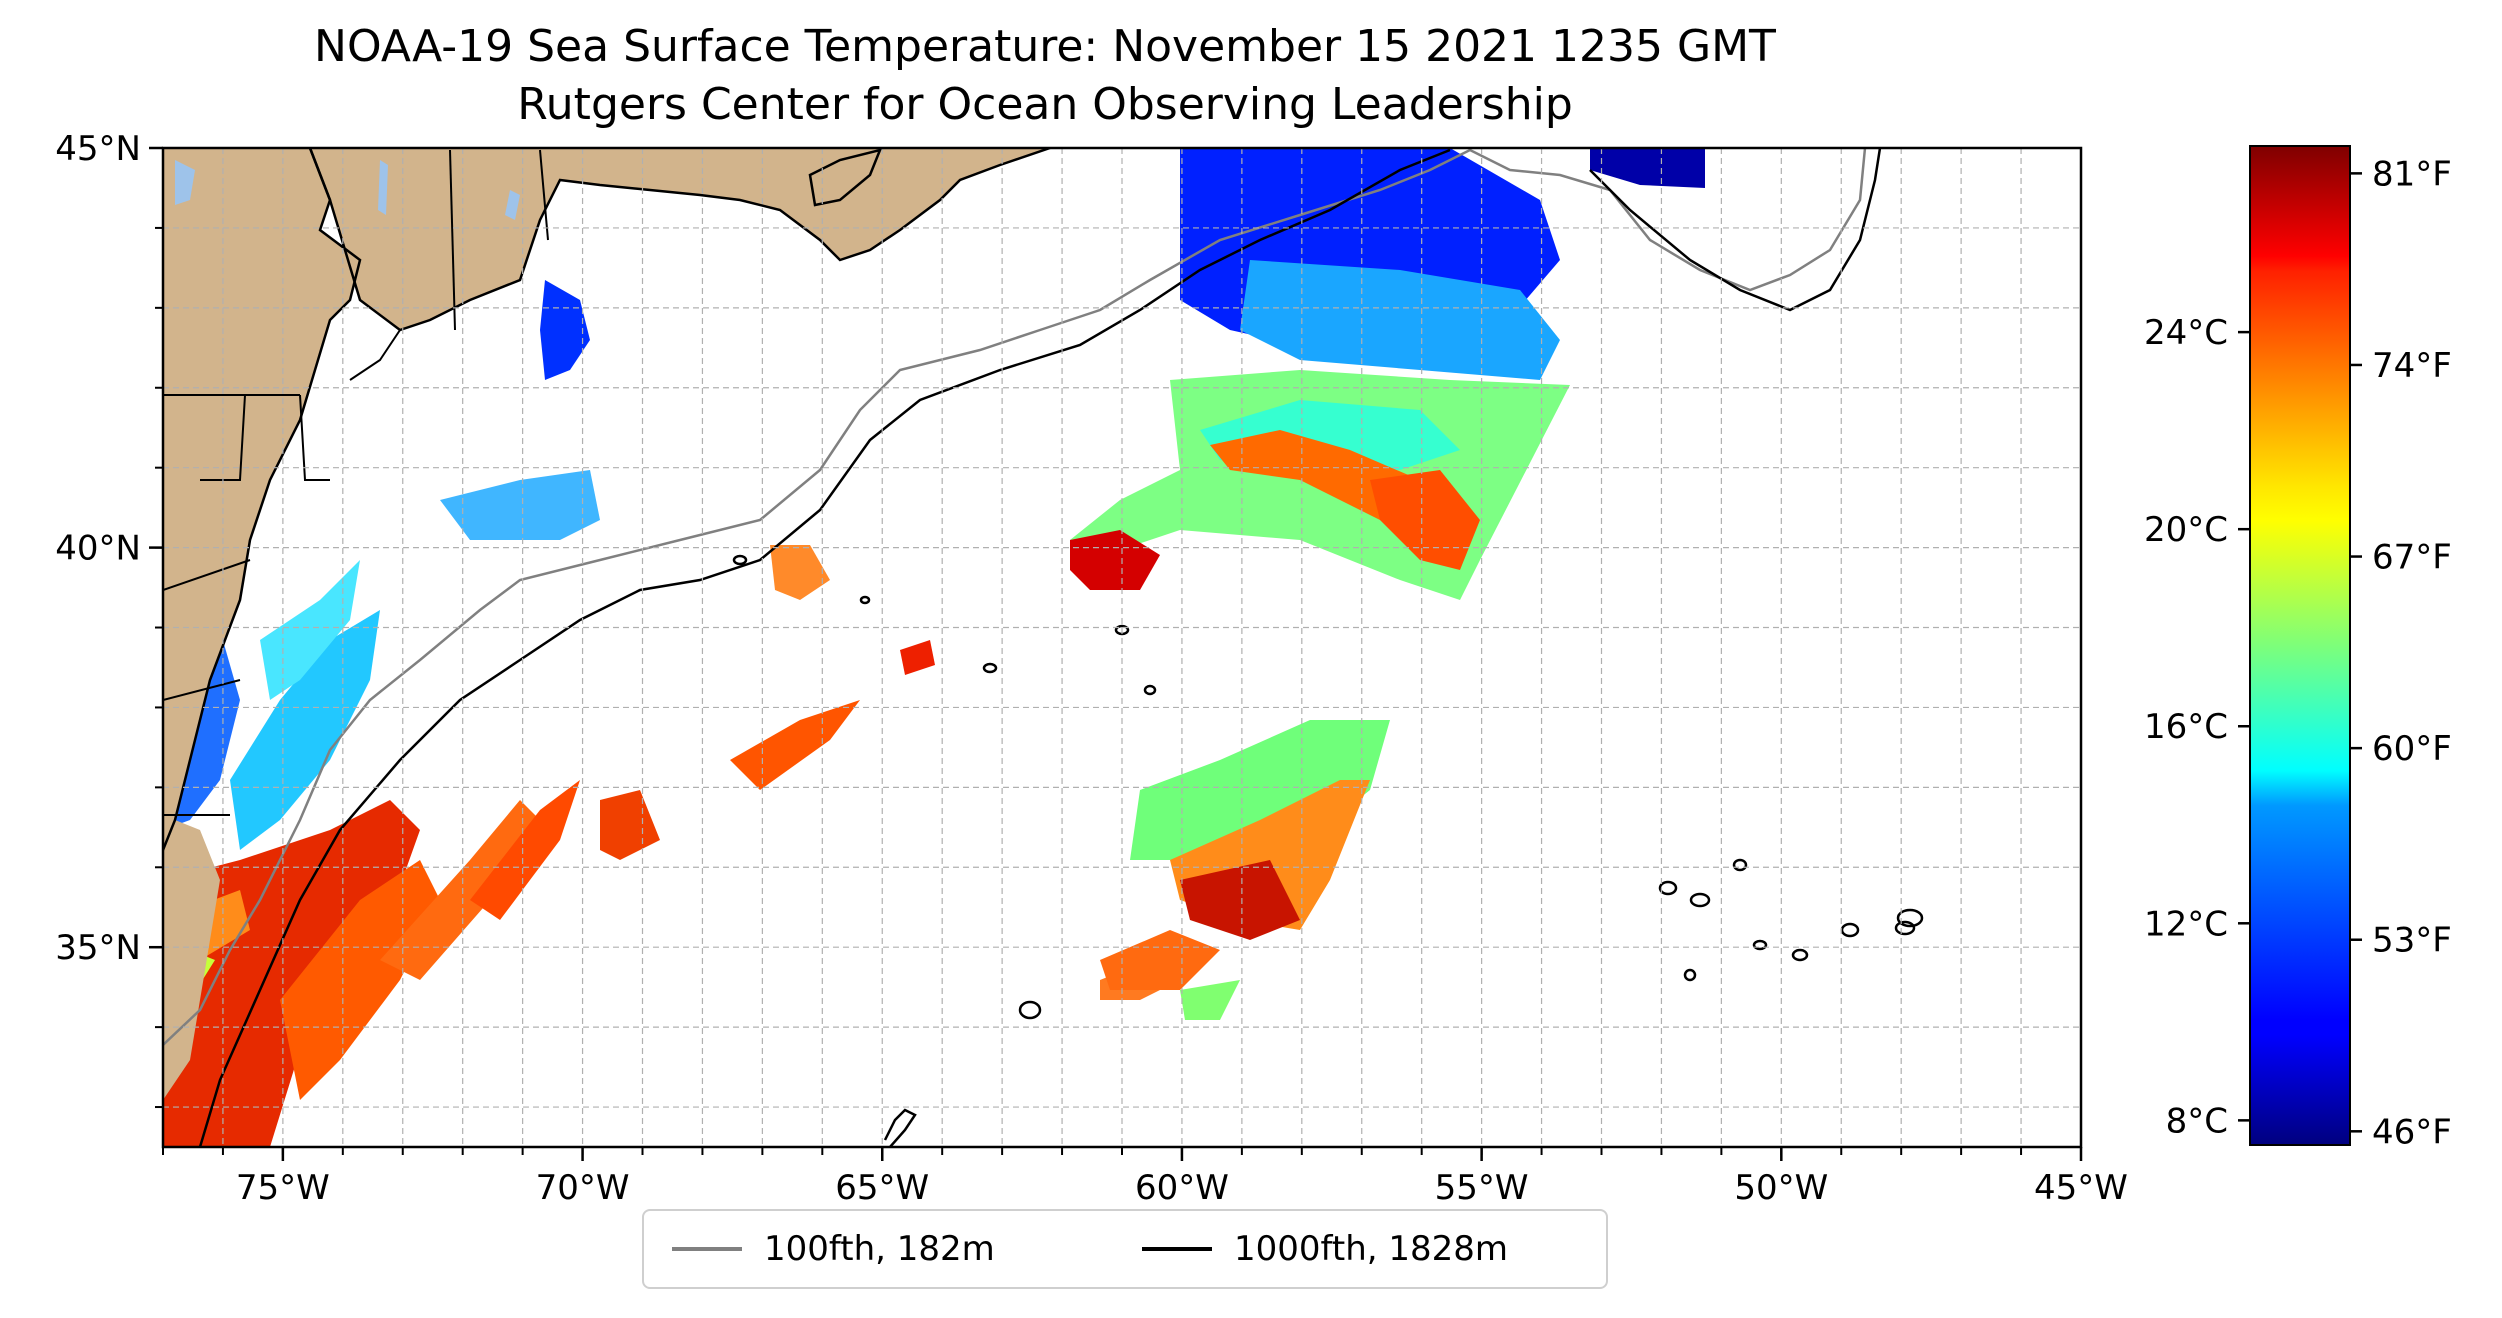  What do you see at coordinates (2412, 941) in the screenshot?
I see `colorbar-f-label: 53°F` at bounding box center [2412, 941].